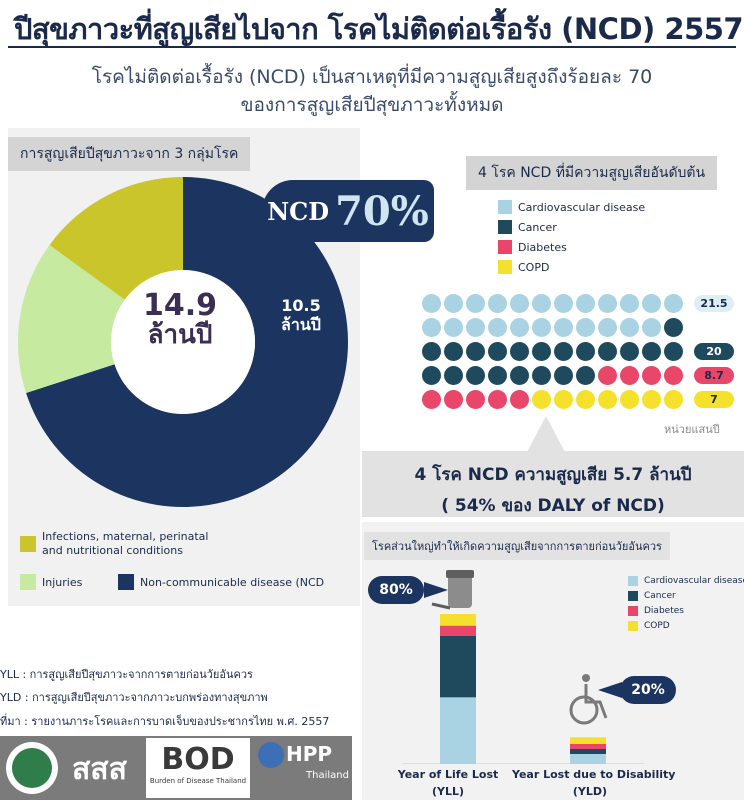 The width and height of the screenshot is (744, 800). I want to click on swatch-copd, so click(505, 267).